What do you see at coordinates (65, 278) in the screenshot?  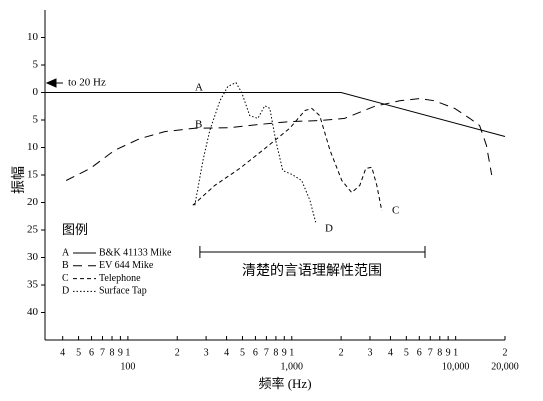 I see `legend-letter: C` at bounding box center [65, 278].